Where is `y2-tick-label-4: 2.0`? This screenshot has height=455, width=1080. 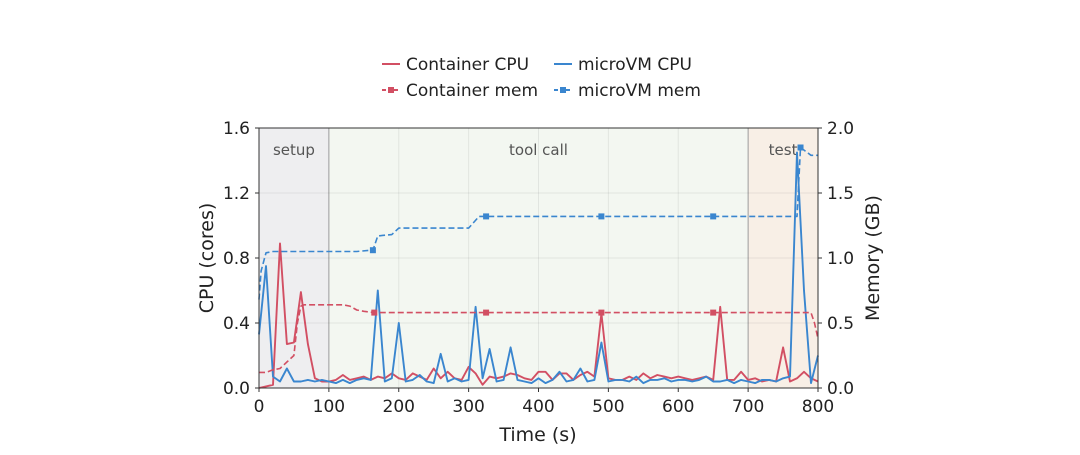
y2-tick-label-4: 2.0 is located at coordinates (840, 129).